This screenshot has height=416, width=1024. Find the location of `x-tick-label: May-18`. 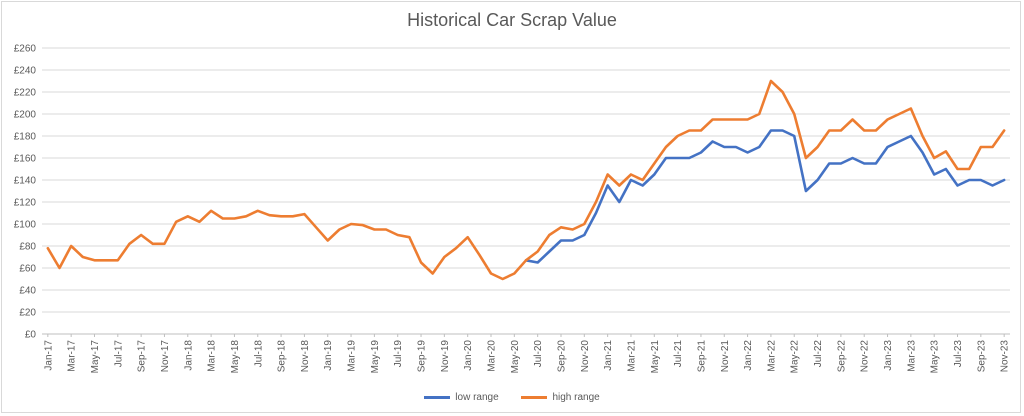

x-tick-label: May-18 is located at coordinates (235, 357).